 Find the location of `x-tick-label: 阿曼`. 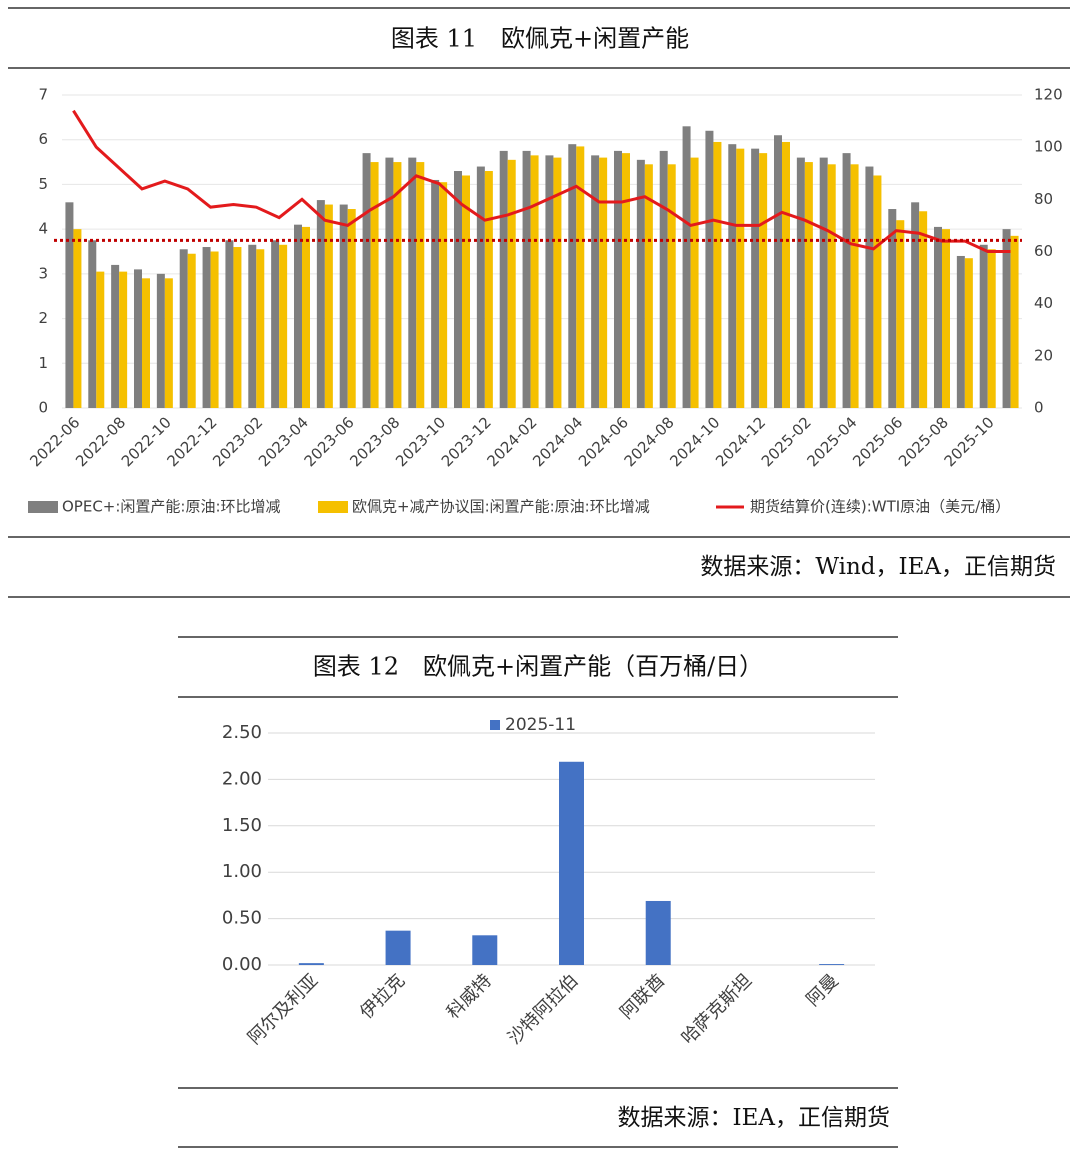

x-tick-label: 阿曼 is located at coordinates (822, 990).